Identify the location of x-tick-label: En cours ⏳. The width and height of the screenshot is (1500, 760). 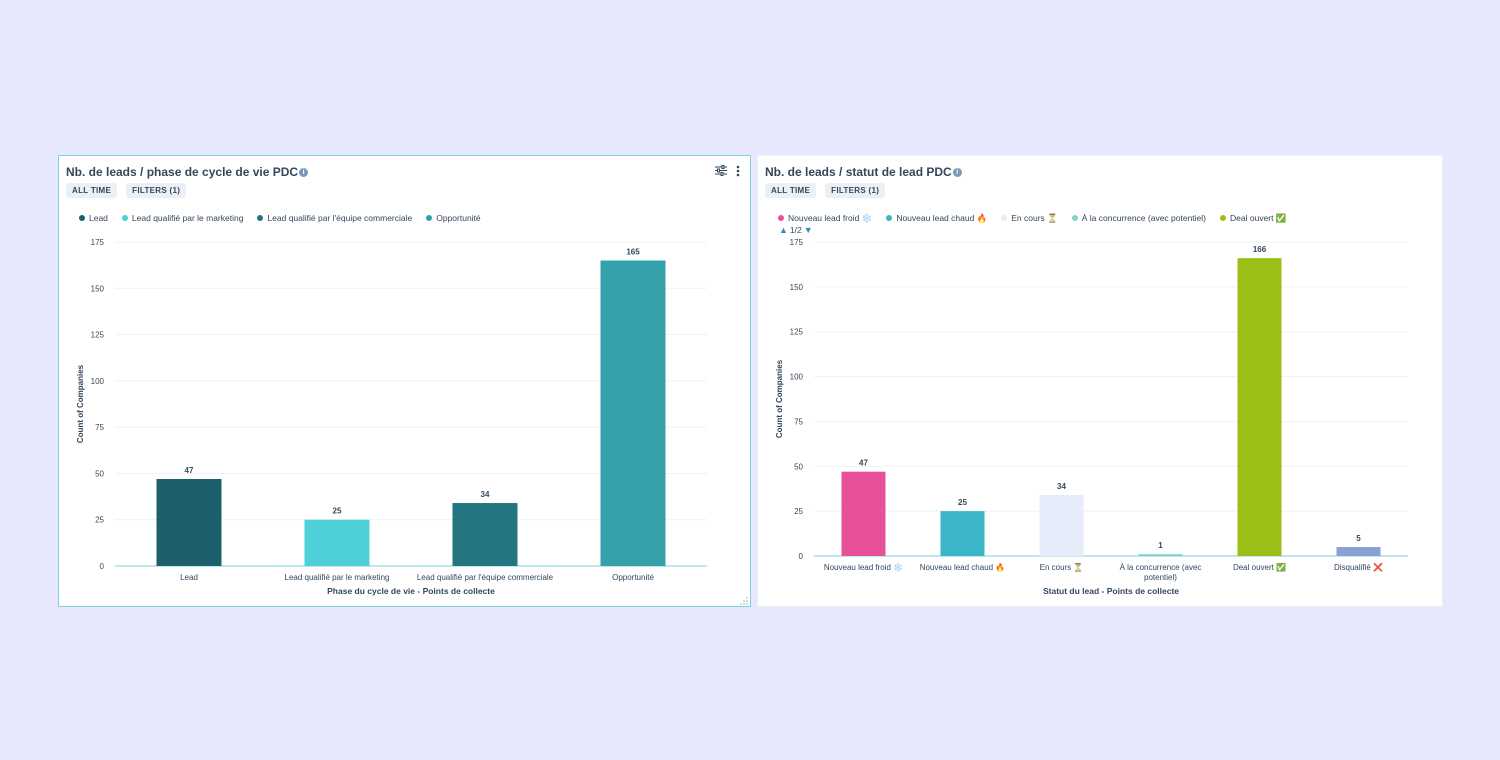
(1062, 567).